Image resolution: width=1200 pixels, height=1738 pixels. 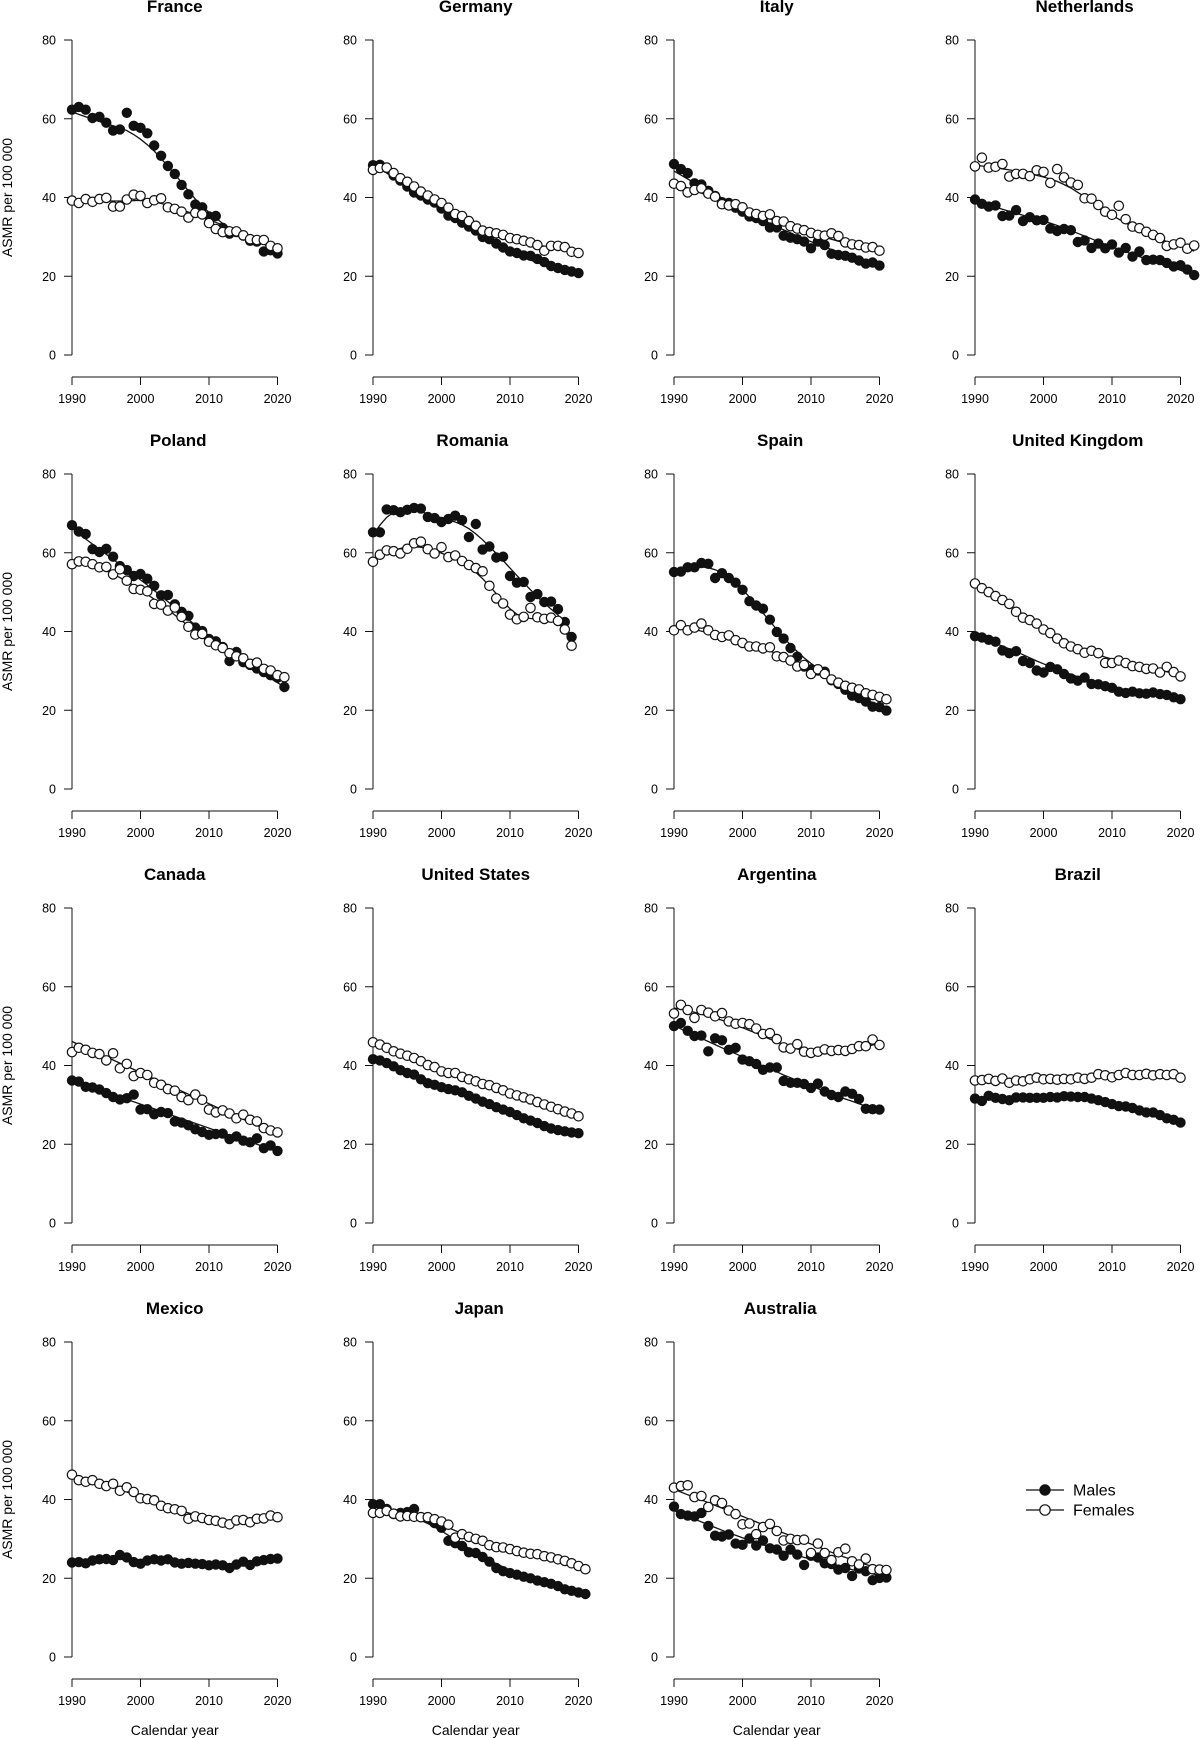 I want to click on y-tick-label: 0, so click(x=353, y=1658).